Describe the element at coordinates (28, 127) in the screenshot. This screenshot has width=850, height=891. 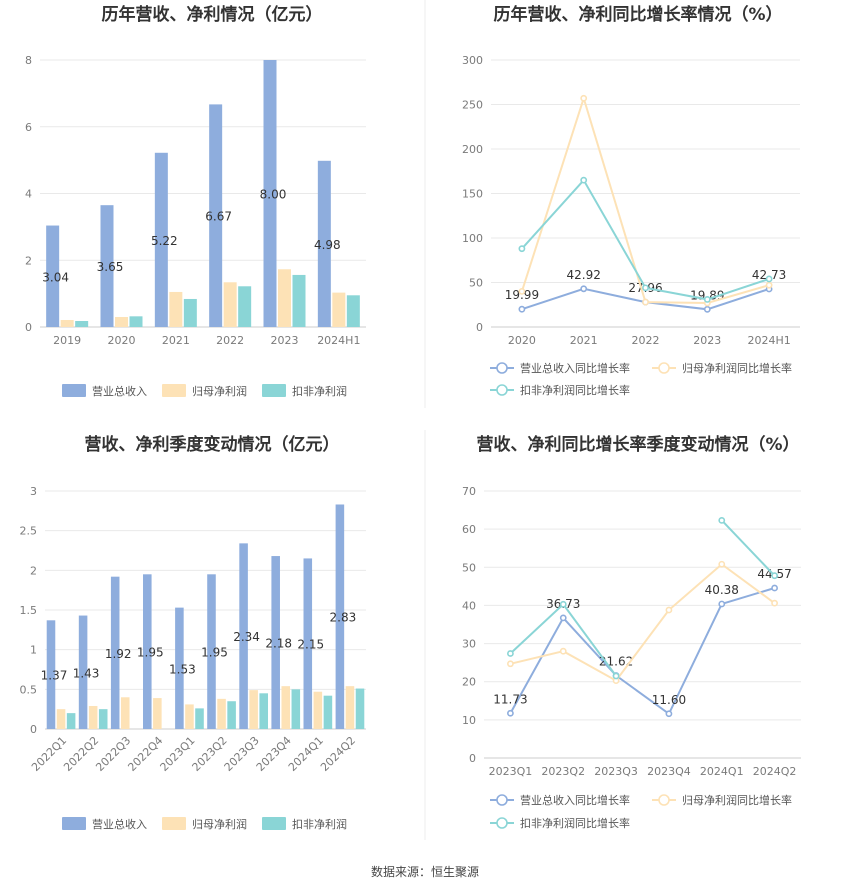
I see `y-tick-label: 6` at that location.